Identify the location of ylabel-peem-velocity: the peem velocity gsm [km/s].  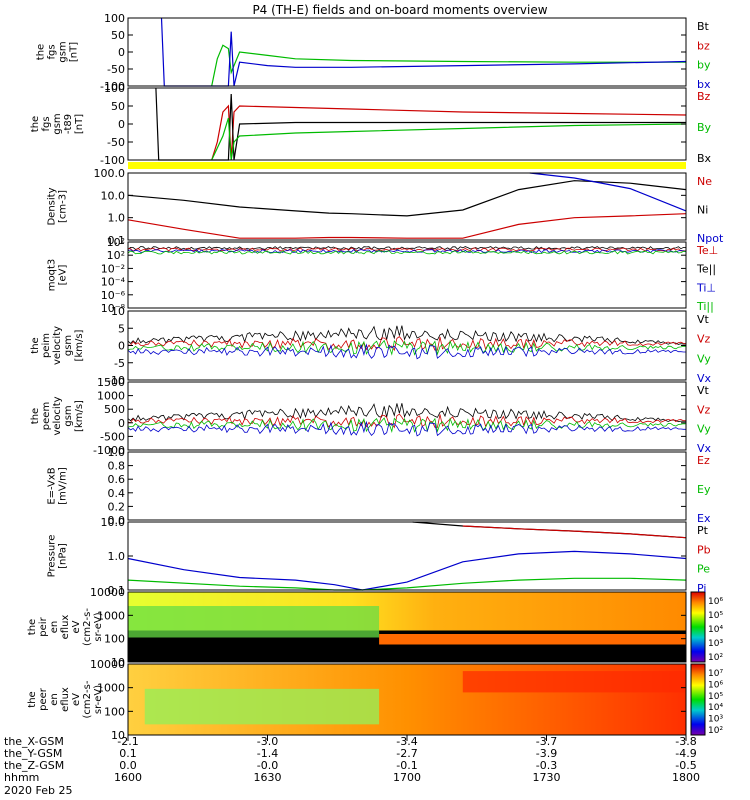
(57, 415).